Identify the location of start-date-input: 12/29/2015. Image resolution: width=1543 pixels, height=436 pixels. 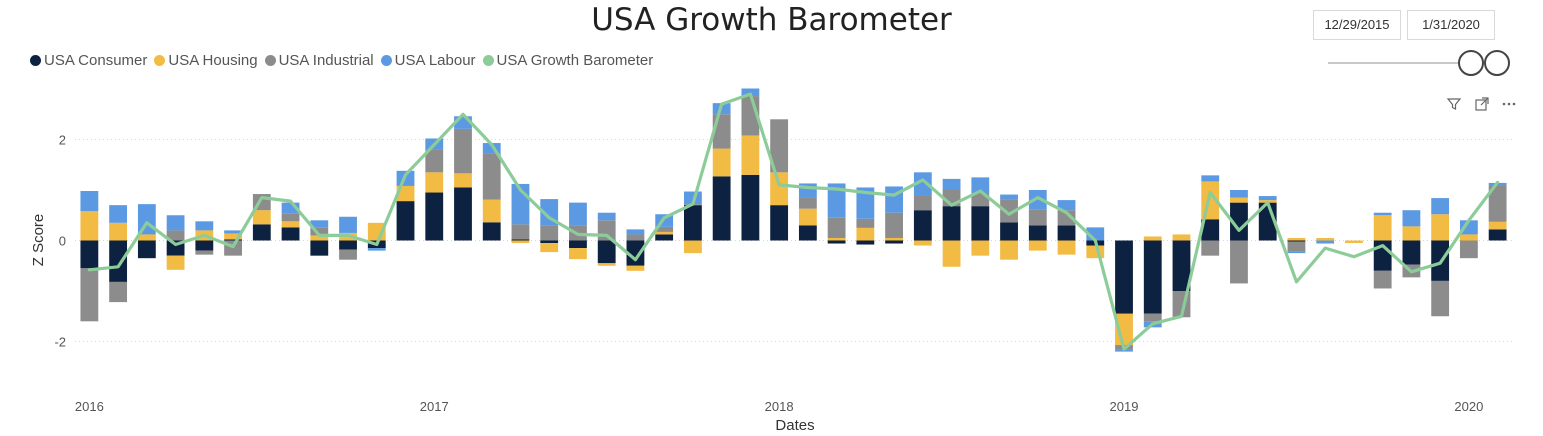
(1357, 25).